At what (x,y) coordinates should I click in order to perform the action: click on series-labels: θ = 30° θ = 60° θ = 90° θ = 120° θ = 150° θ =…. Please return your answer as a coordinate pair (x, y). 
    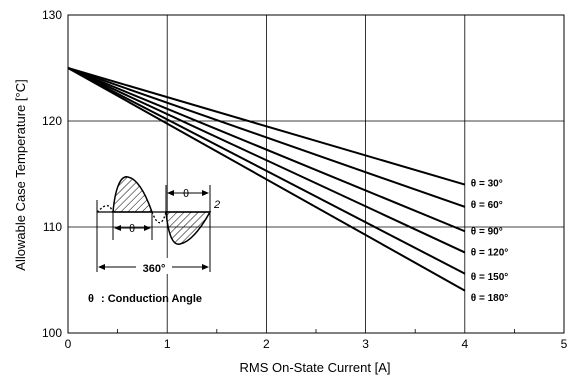
    Looking at the image, I should click on (490, 241).